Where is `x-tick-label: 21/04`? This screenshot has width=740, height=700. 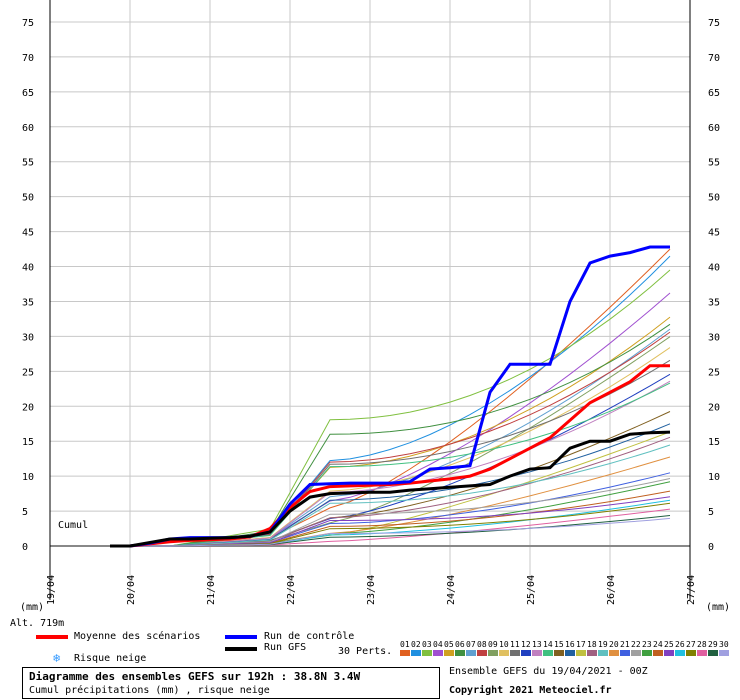
x-tick-label: 21/04 is located at coordinates (211, 590).